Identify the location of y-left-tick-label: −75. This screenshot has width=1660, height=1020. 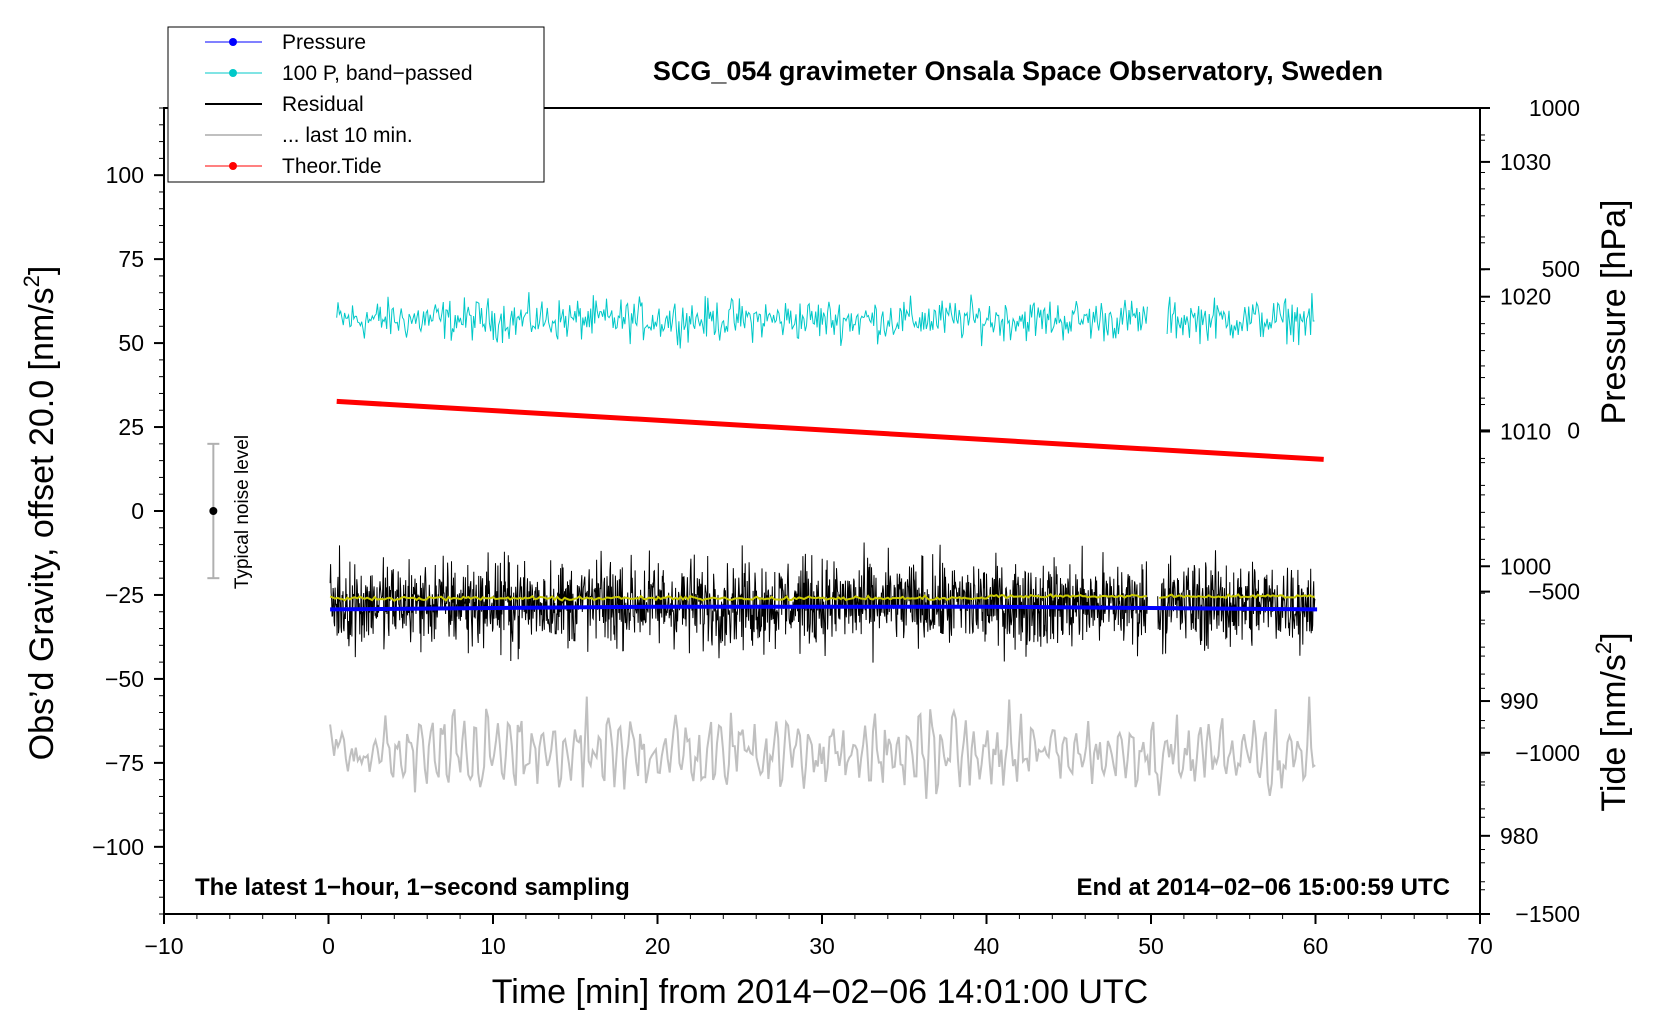
(124, 763).